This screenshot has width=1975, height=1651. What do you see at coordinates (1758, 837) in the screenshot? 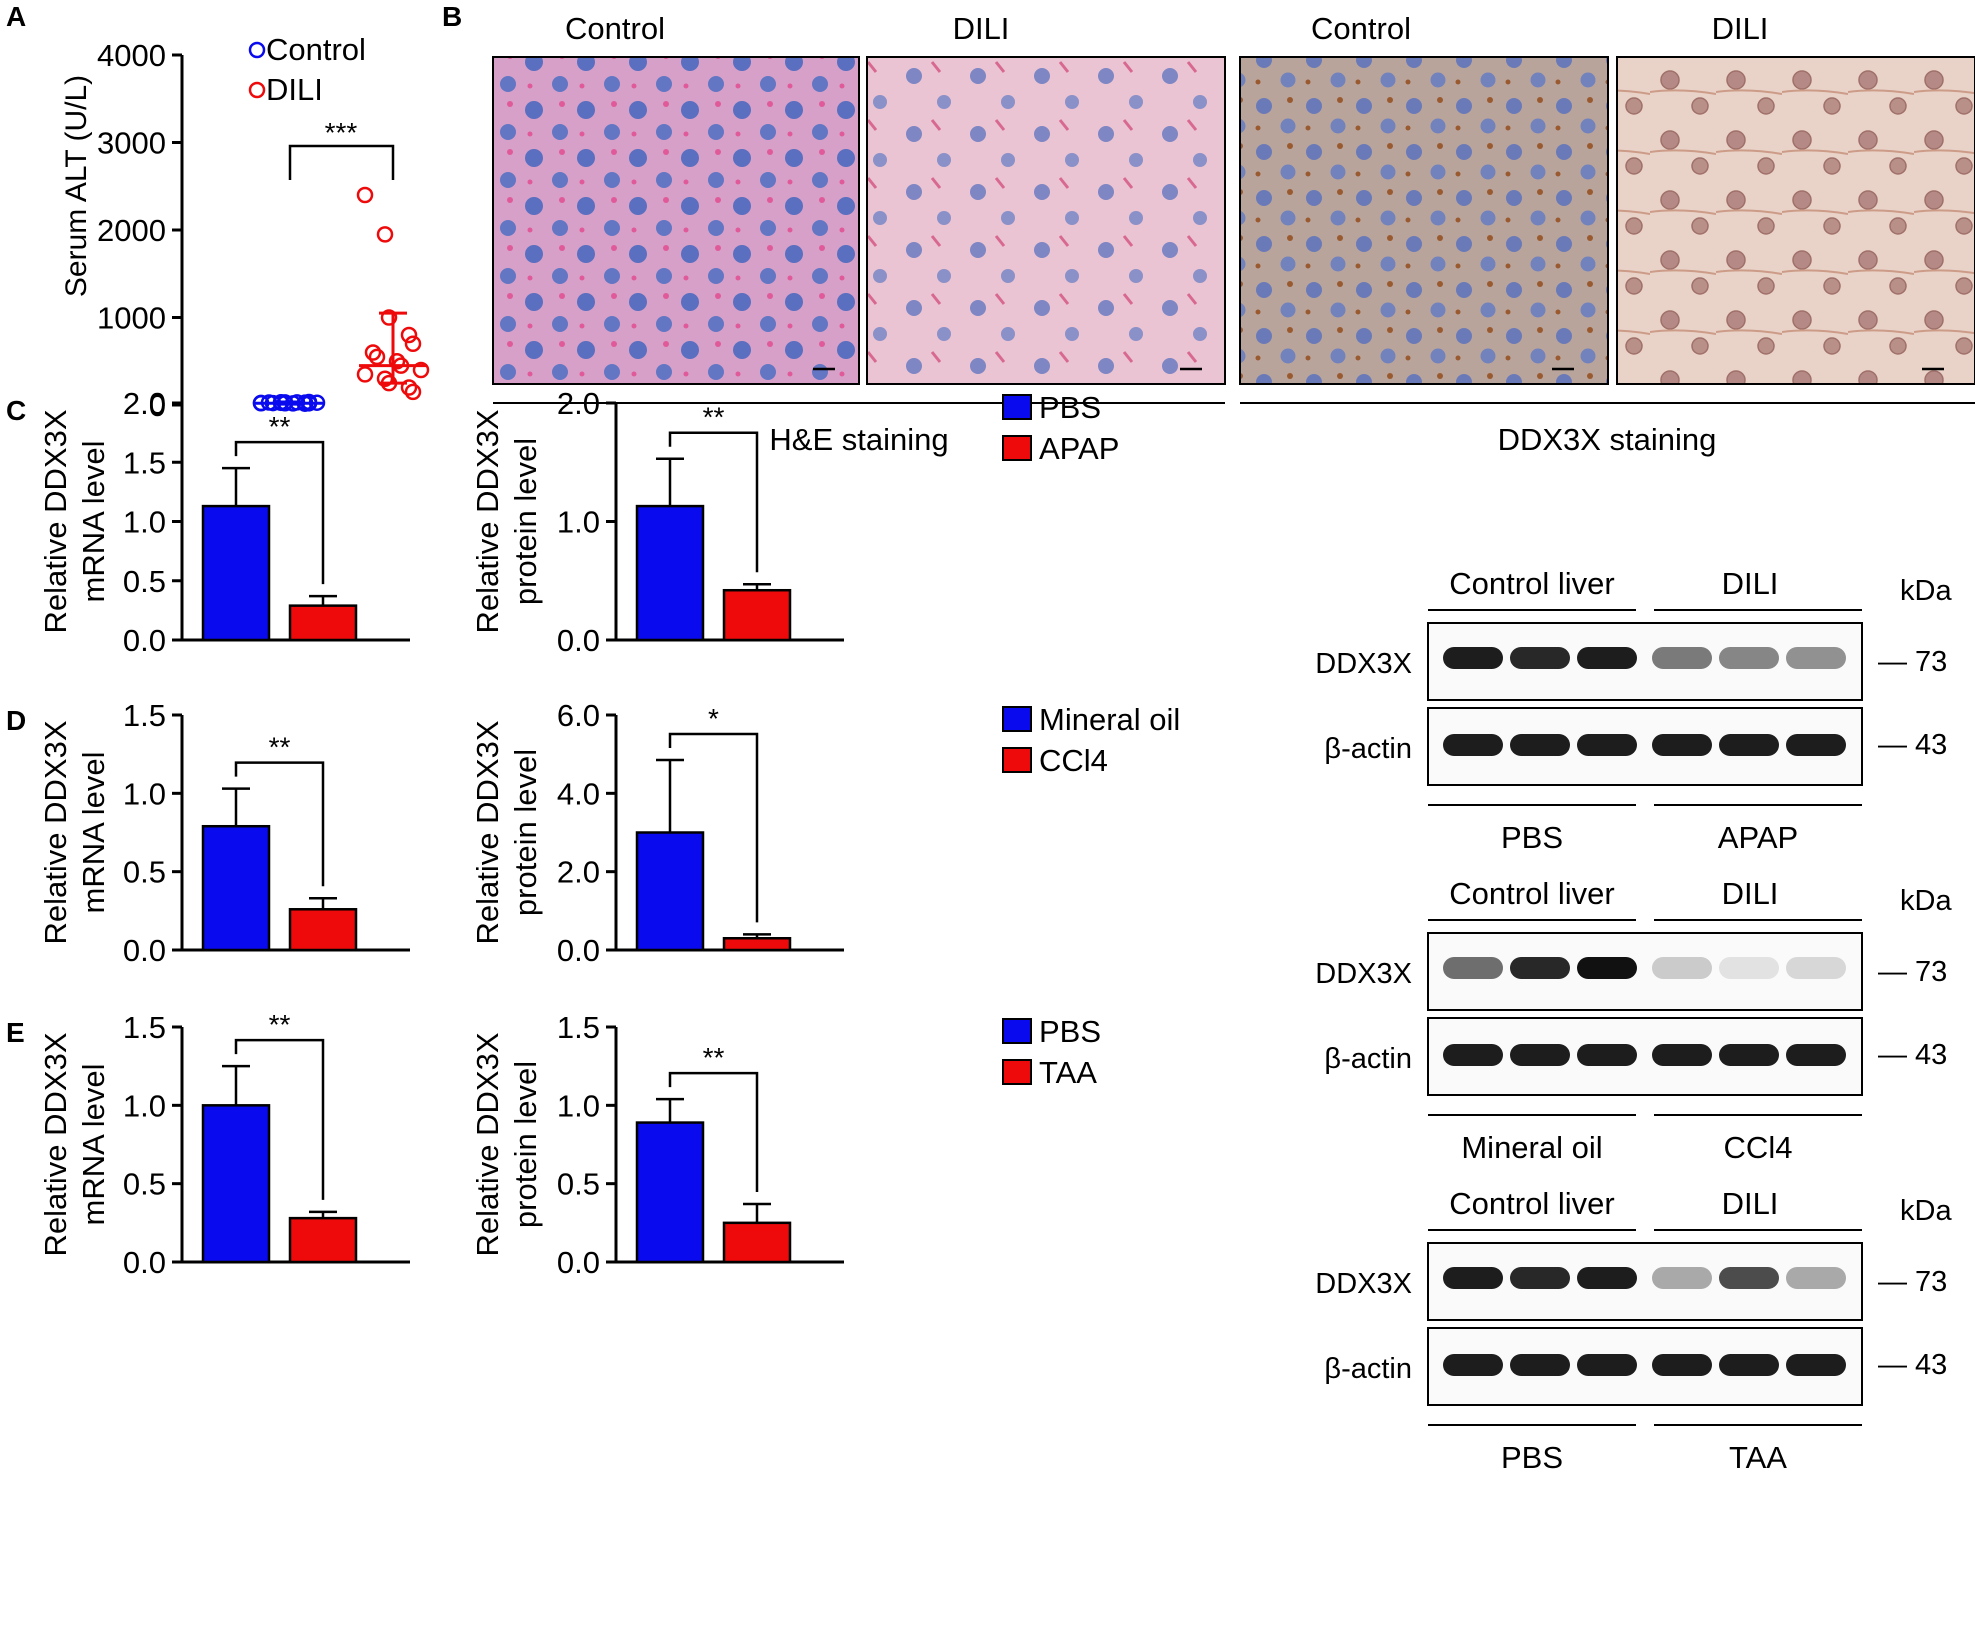
I see `blot-group-bottom-right: APAP` at bounding box center [1758, 837].